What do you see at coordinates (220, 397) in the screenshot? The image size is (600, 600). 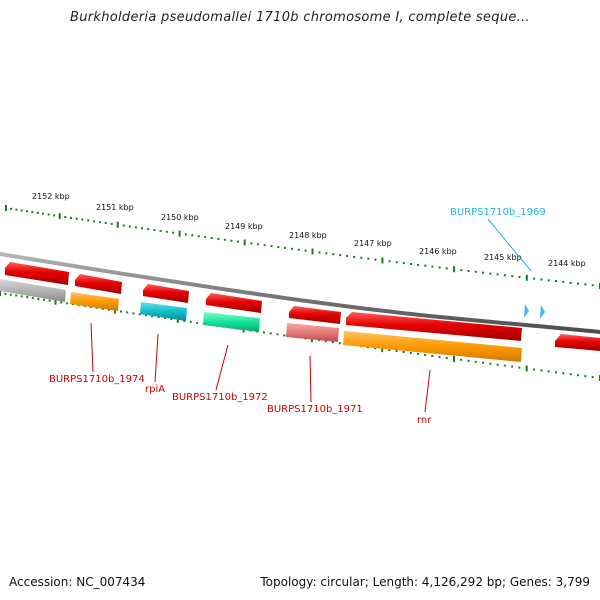 I see `gene-label: BURPS1710b_1972` at bounding box center [220, 397].